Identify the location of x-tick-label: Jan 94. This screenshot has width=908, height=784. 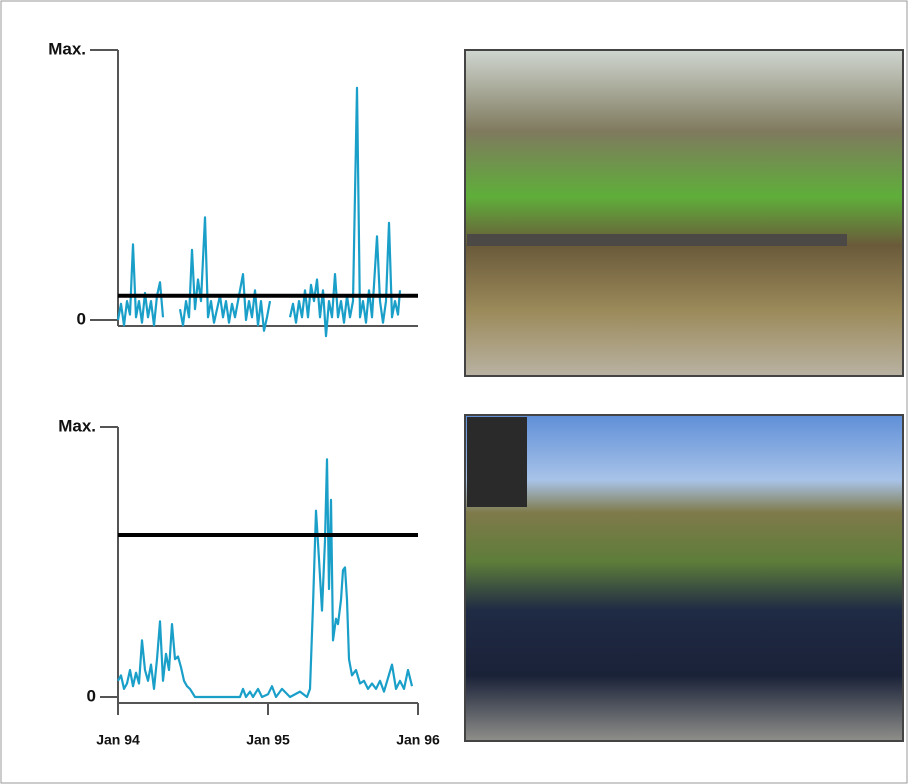
(118, 740).